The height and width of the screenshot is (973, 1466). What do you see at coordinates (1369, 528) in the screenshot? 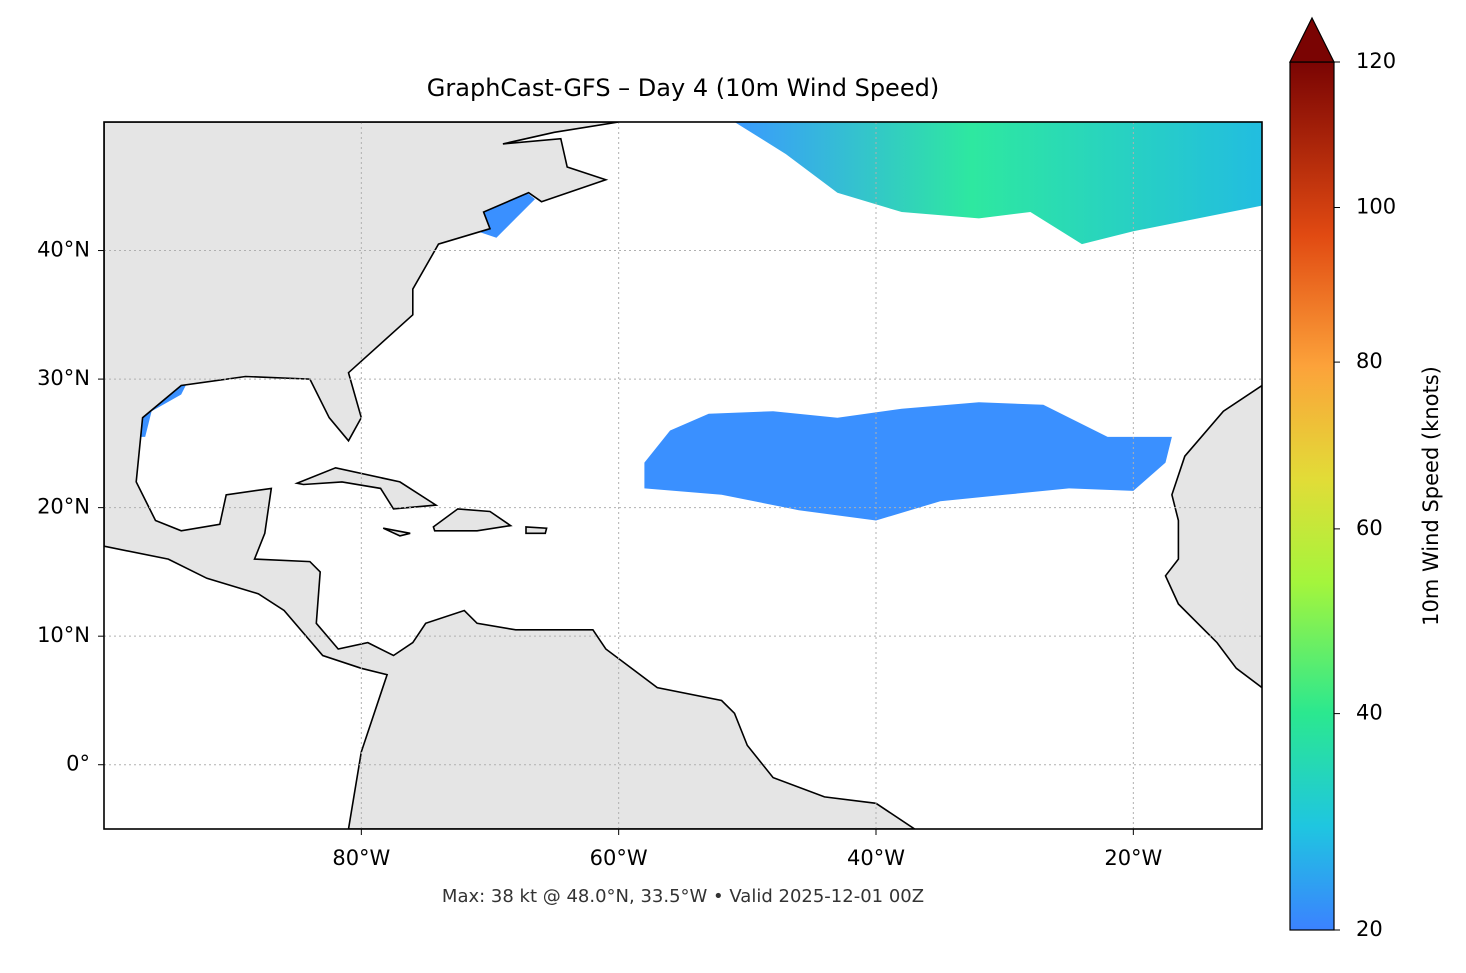
I see `colorbar-tick-label: 60` at bounding box center [1369, 528].